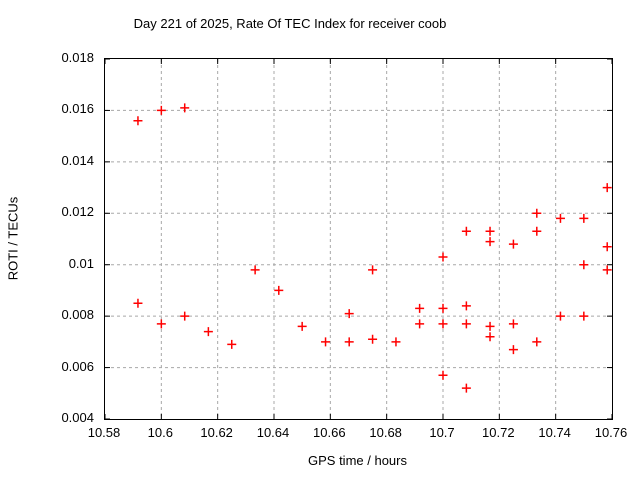  What do you see at coordinates (77, 417) in the screenshot?
I see `y-tick-label: 0.004` at bounding box center [77, 417].